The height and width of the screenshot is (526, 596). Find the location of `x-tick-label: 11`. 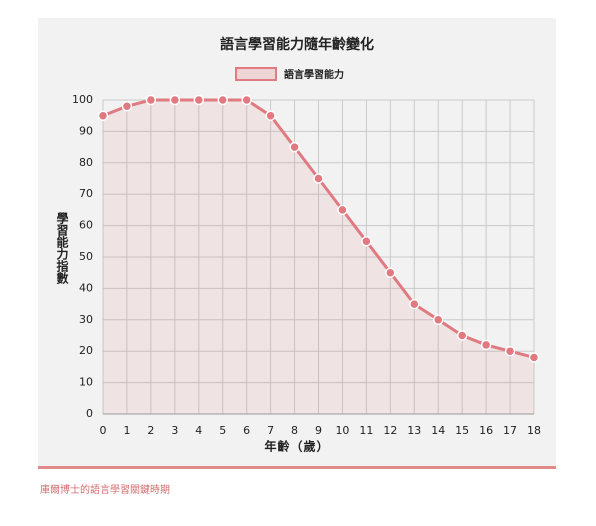

x-tick-label: 11 is located at coordinates (366, 430).